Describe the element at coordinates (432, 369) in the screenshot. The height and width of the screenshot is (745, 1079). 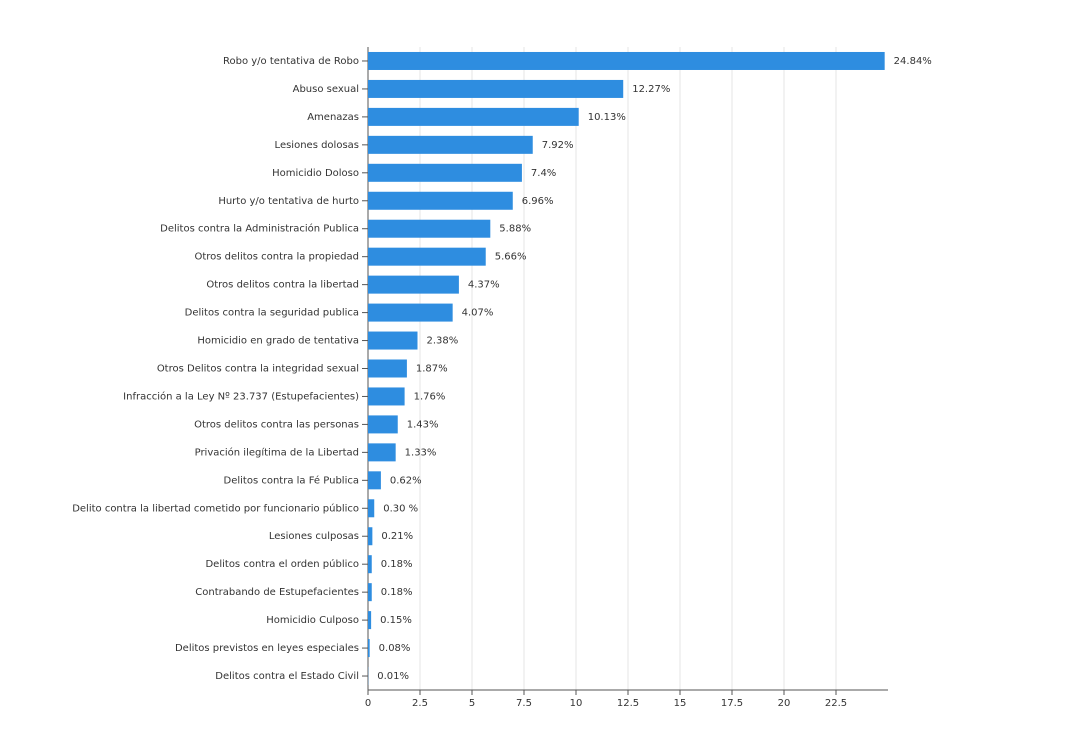
I see `value-label: 1.87%` at that location.